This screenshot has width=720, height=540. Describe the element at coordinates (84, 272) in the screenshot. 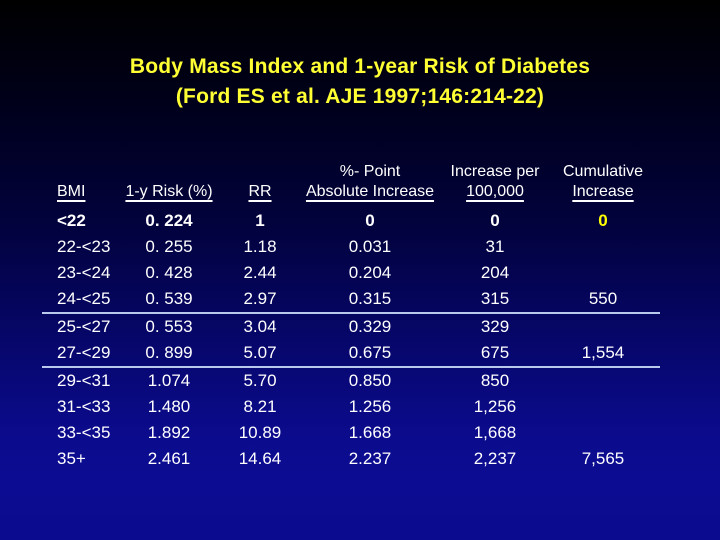

I see `table-cell: 23-<24` at that location.